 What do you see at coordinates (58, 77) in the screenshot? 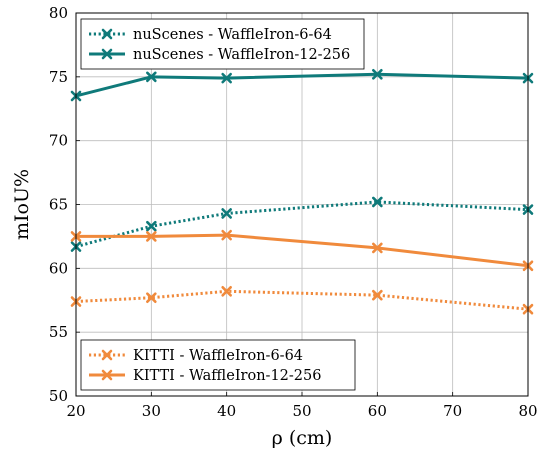
I see `y-tick-label: 75` at bounding box center [58, 77].